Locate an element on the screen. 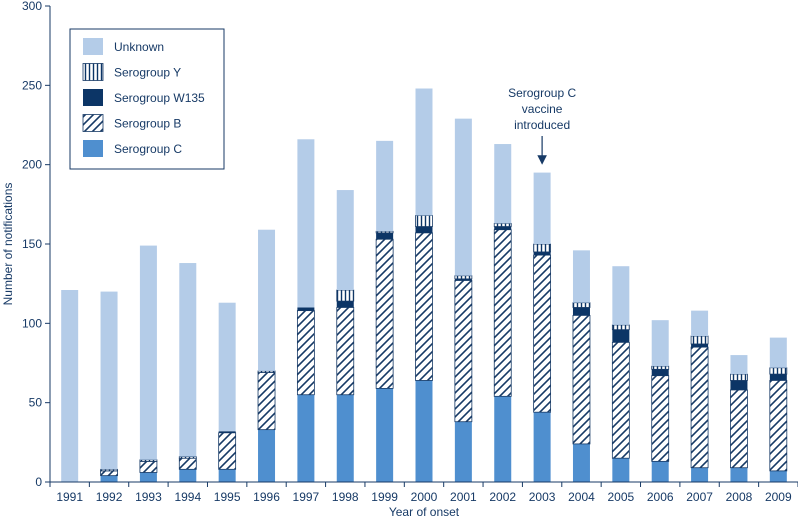 The height and width of the screenshot is (525, 798). bar-segment-serogroup-c-1994 is located at coordinates (188, 475).